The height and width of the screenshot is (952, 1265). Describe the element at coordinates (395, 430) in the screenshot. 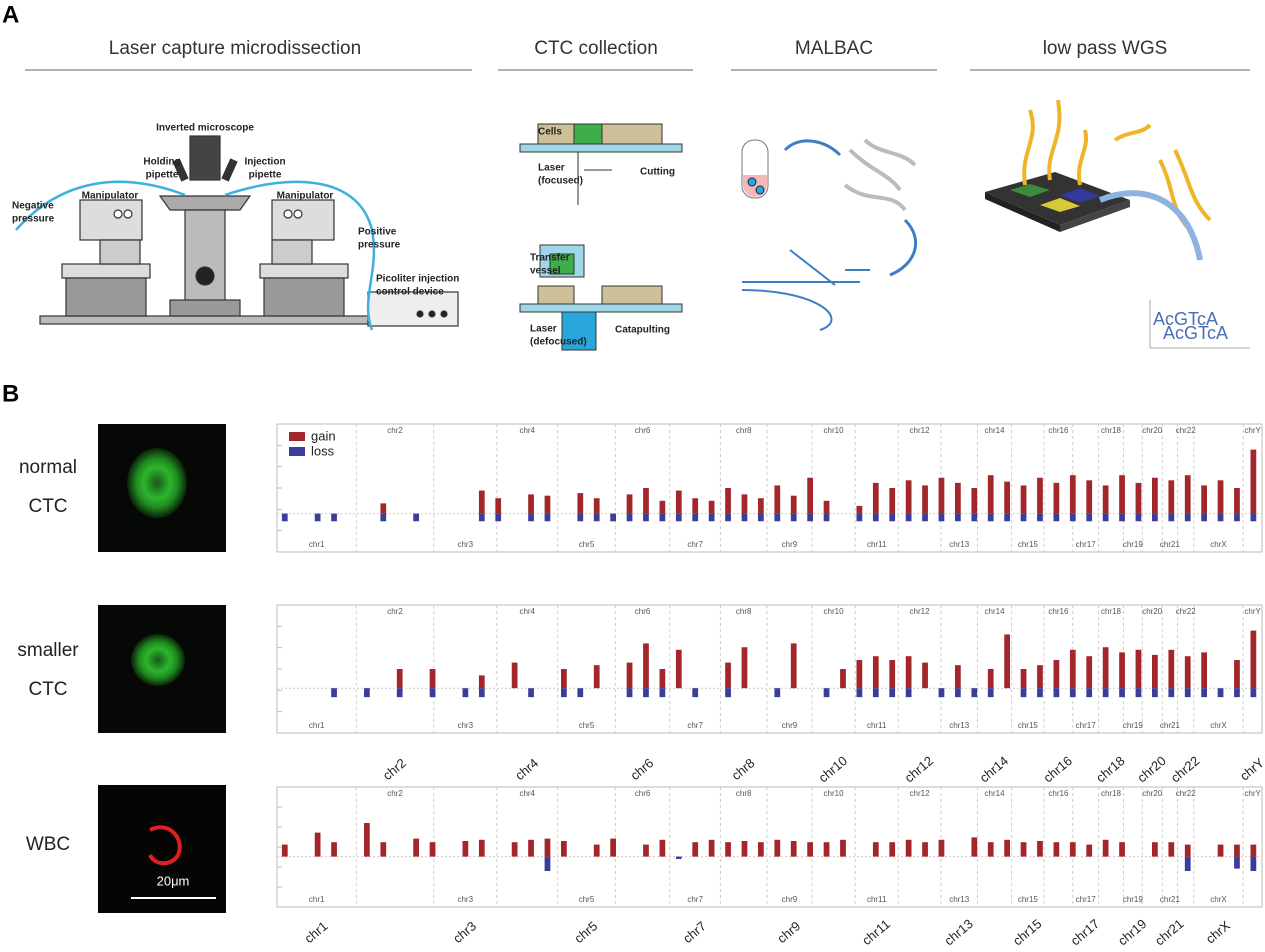

I see `chromosome-label: chr2` at that location.